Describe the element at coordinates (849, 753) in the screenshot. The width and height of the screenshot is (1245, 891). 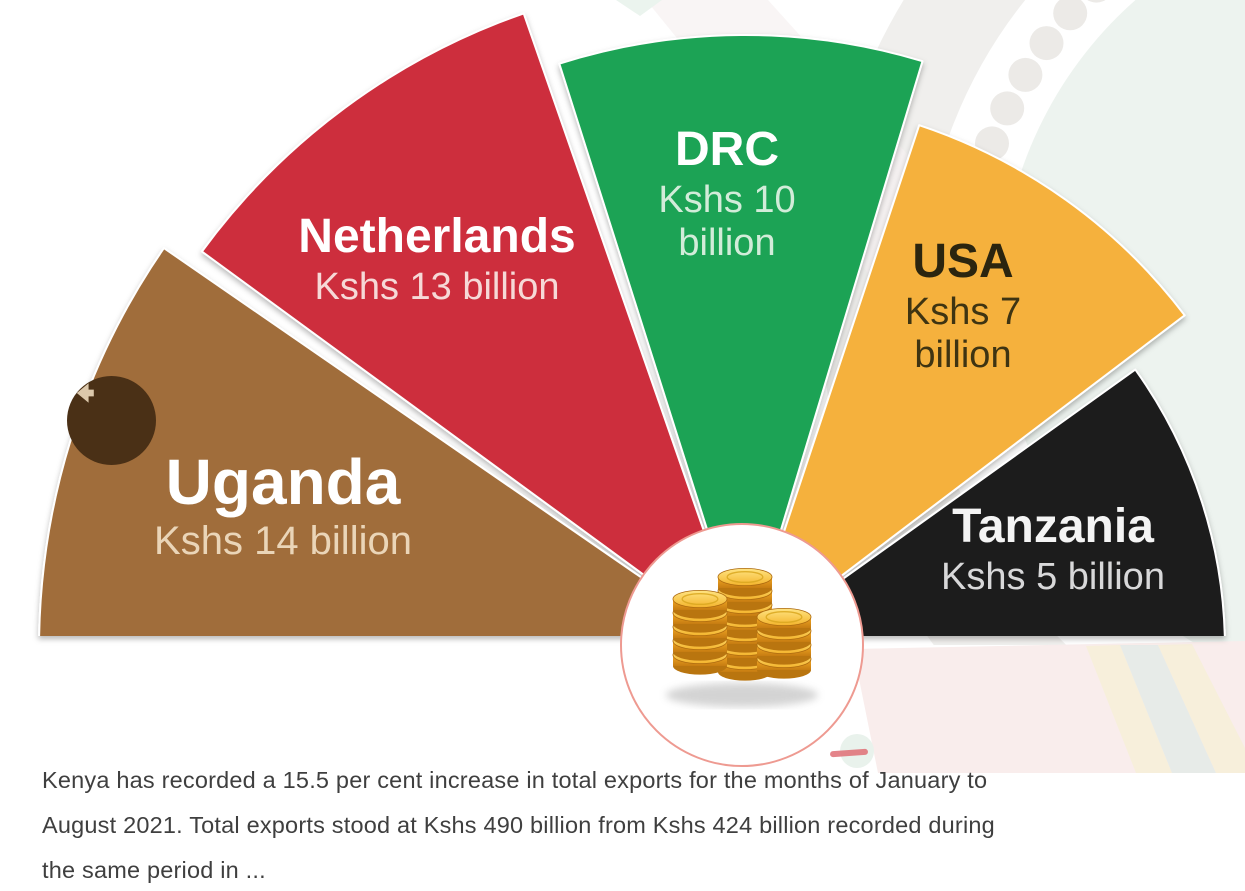
I see `red-dash` at that location.